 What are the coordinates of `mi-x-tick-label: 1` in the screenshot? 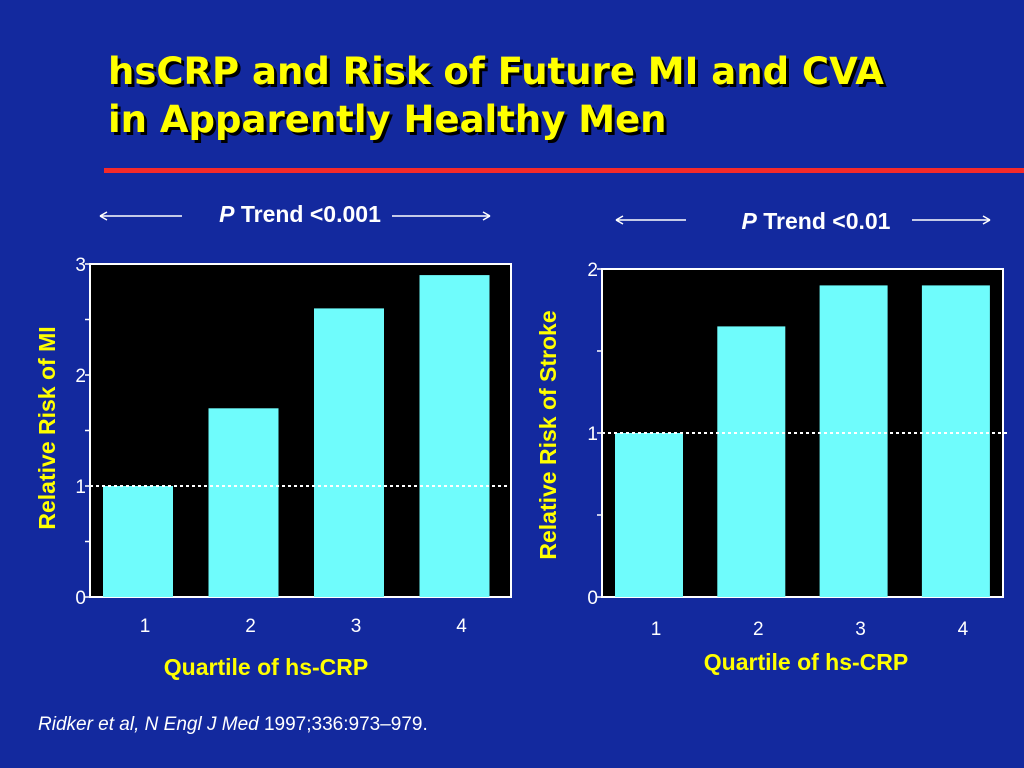 It's located at (145, 626).